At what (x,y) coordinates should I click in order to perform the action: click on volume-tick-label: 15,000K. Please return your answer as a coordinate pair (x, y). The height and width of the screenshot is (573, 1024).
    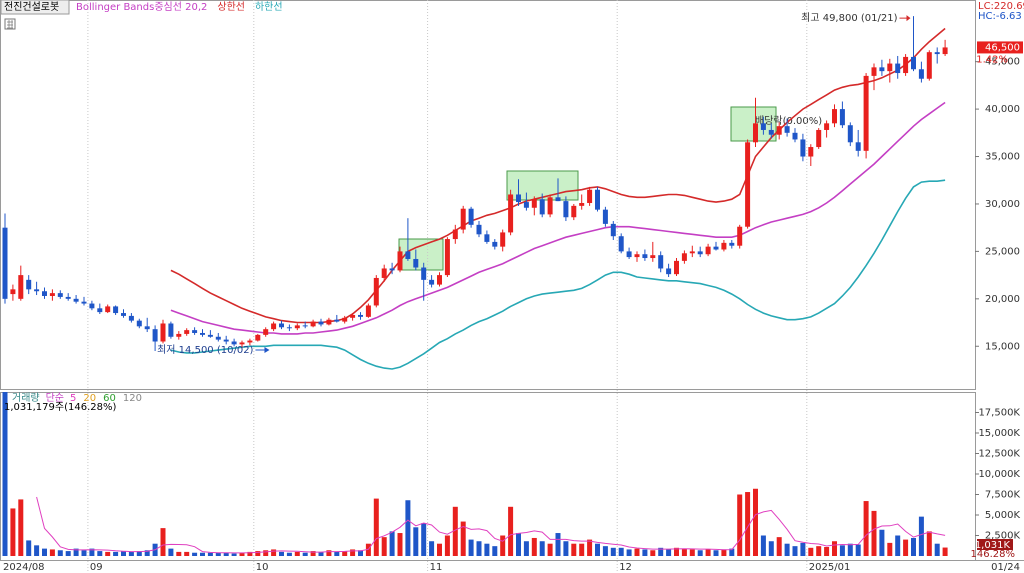
    Looking at the image, I should click on (999, 433).